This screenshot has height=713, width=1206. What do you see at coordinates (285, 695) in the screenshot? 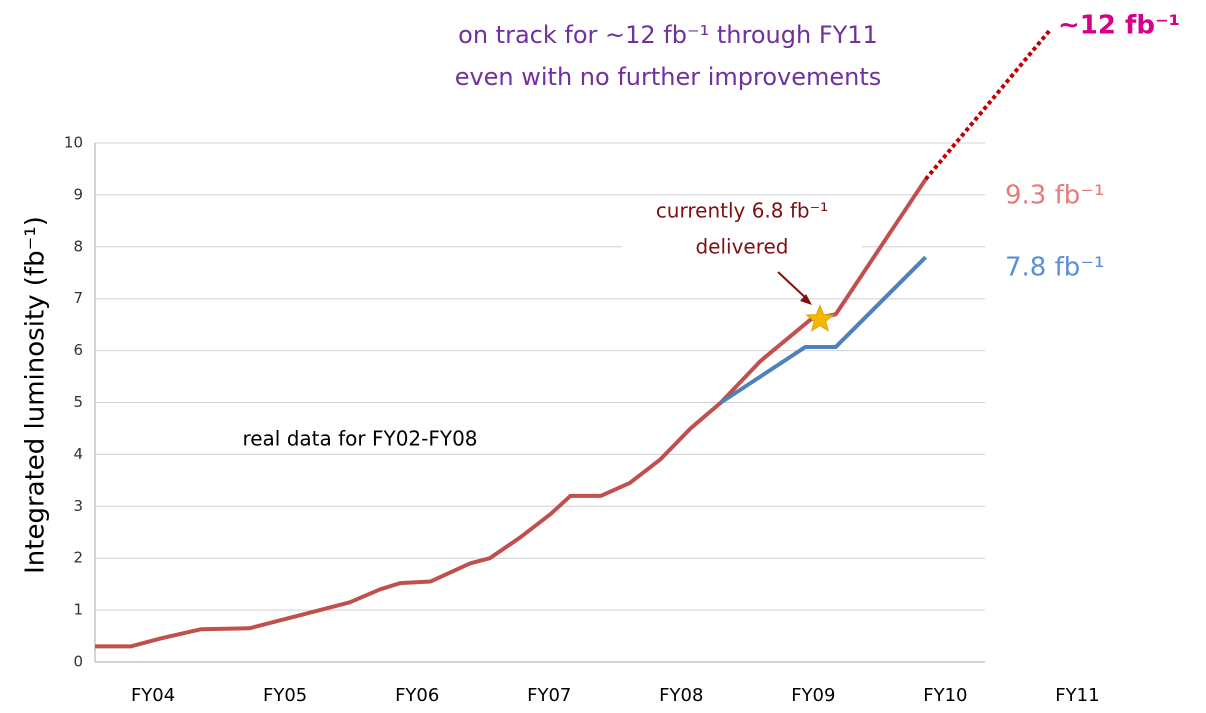
I see `x-tick-label: FY05` at bounding box center [285, 695].